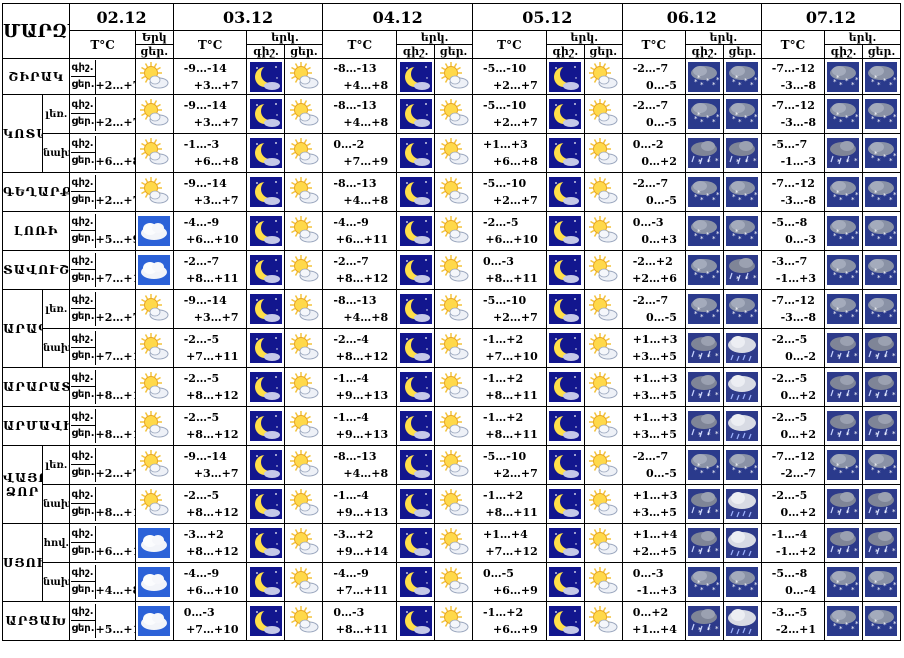 Image resolution: width=904 pixels, height=658 pixels. What do you see at coordinates (355, 300) in the screenshot?
I see `night-temp: -8…-13` at bounding box center [355, 300].